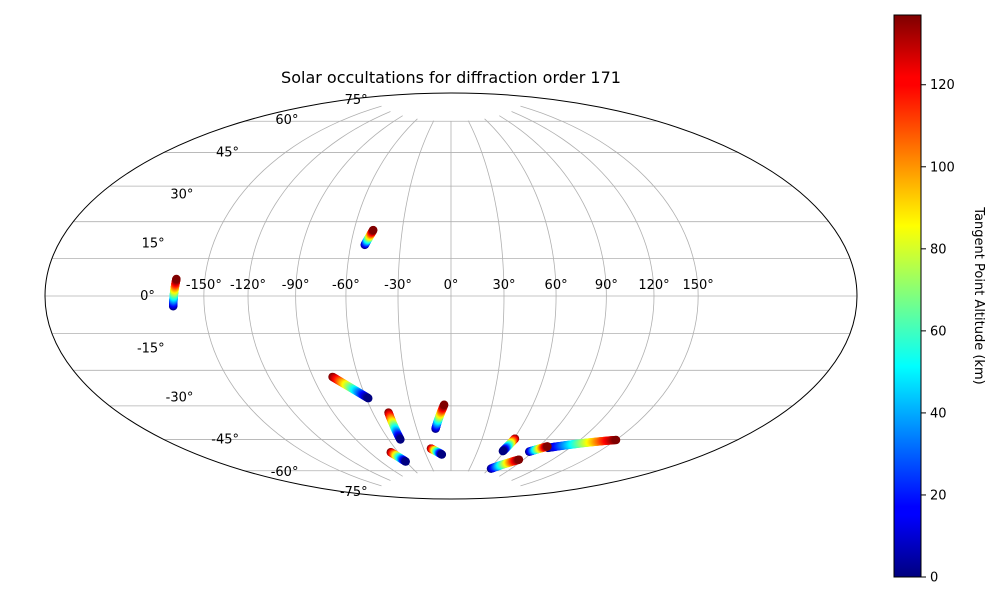 This screenshot has height=600, width=1000. I want to click on longitude-tick-label: 150°, so click(697, 285).